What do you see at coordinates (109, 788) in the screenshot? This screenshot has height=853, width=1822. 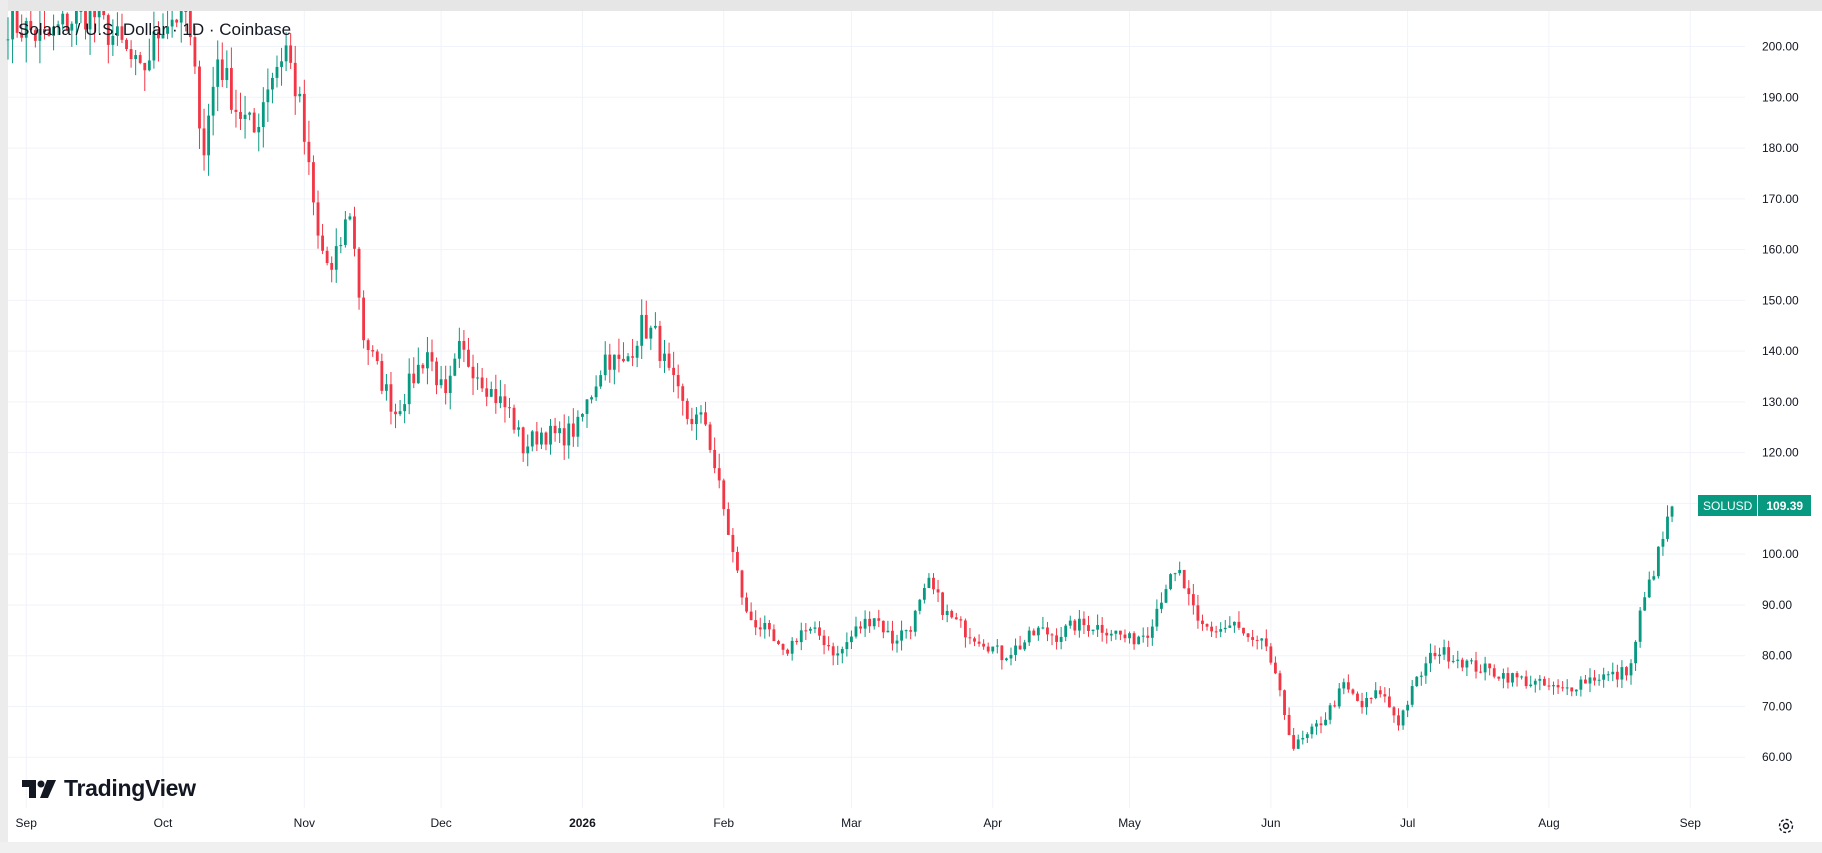 I see `tradingview-logo: TradingView` at bounding box center [109, 788].